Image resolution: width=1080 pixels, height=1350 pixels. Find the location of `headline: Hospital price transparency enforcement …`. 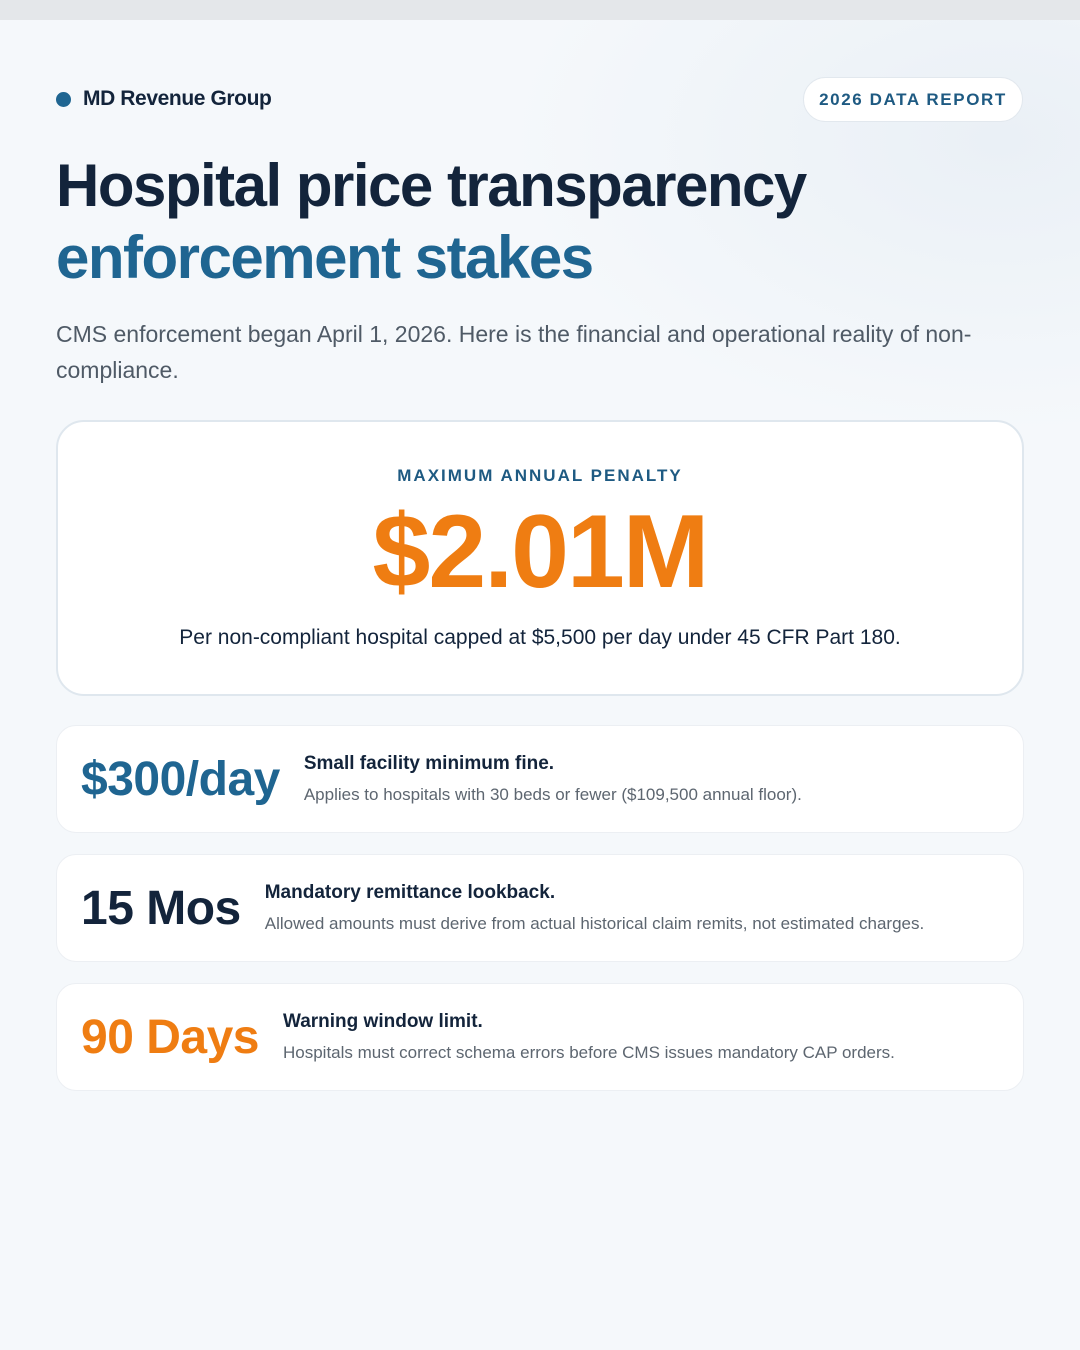

headline: Hospital price transparency enforcement … is located at coordinates (546, 222).